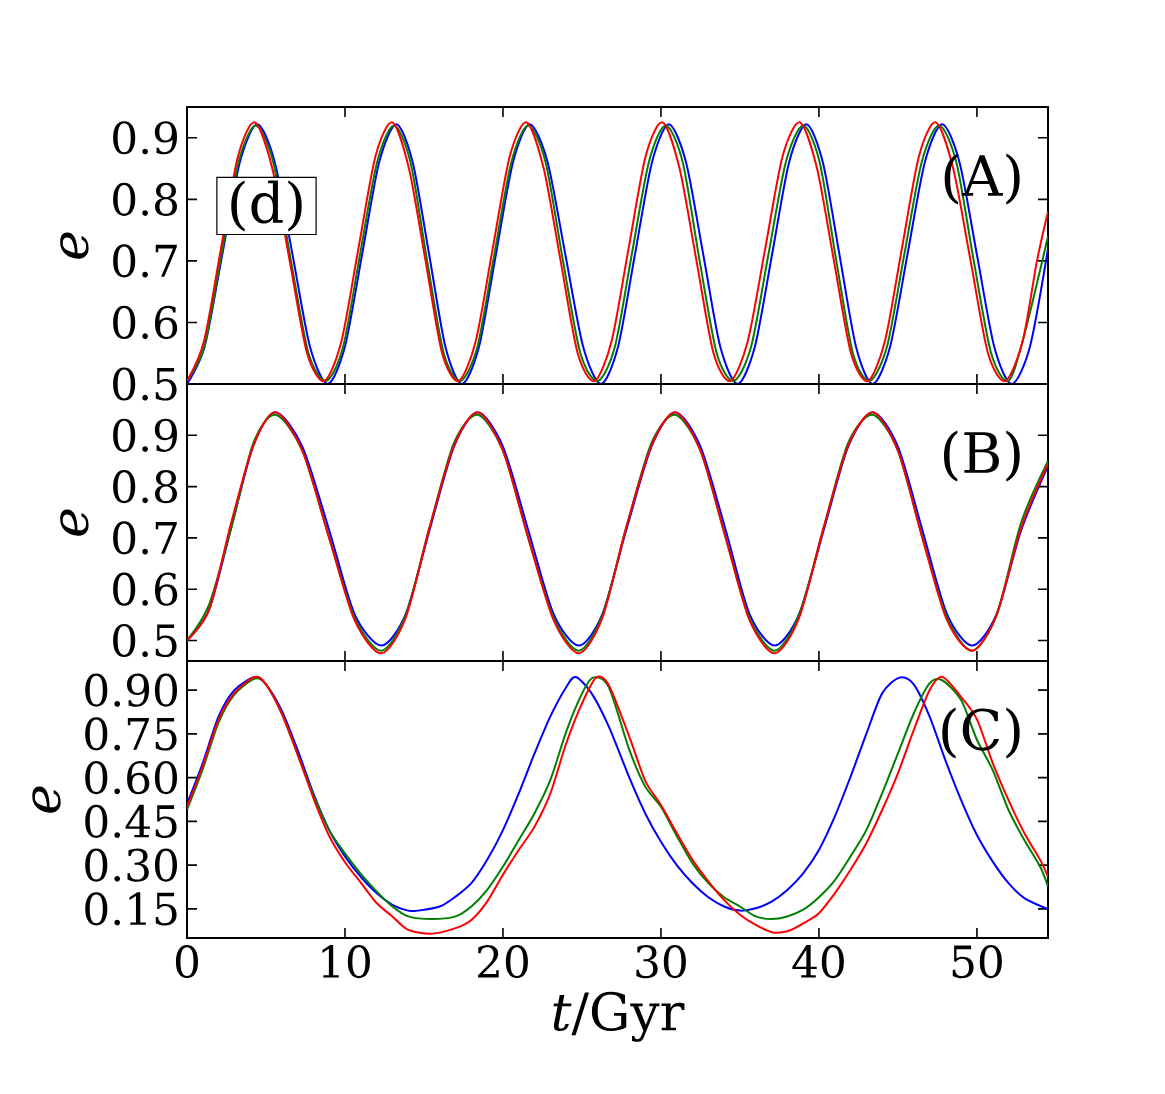 The width and height of the screenshot is (1165, 1094). Describe the element at coordinates (818, 962) in the screenshot. I see `x-tick-label: 40` at that location.